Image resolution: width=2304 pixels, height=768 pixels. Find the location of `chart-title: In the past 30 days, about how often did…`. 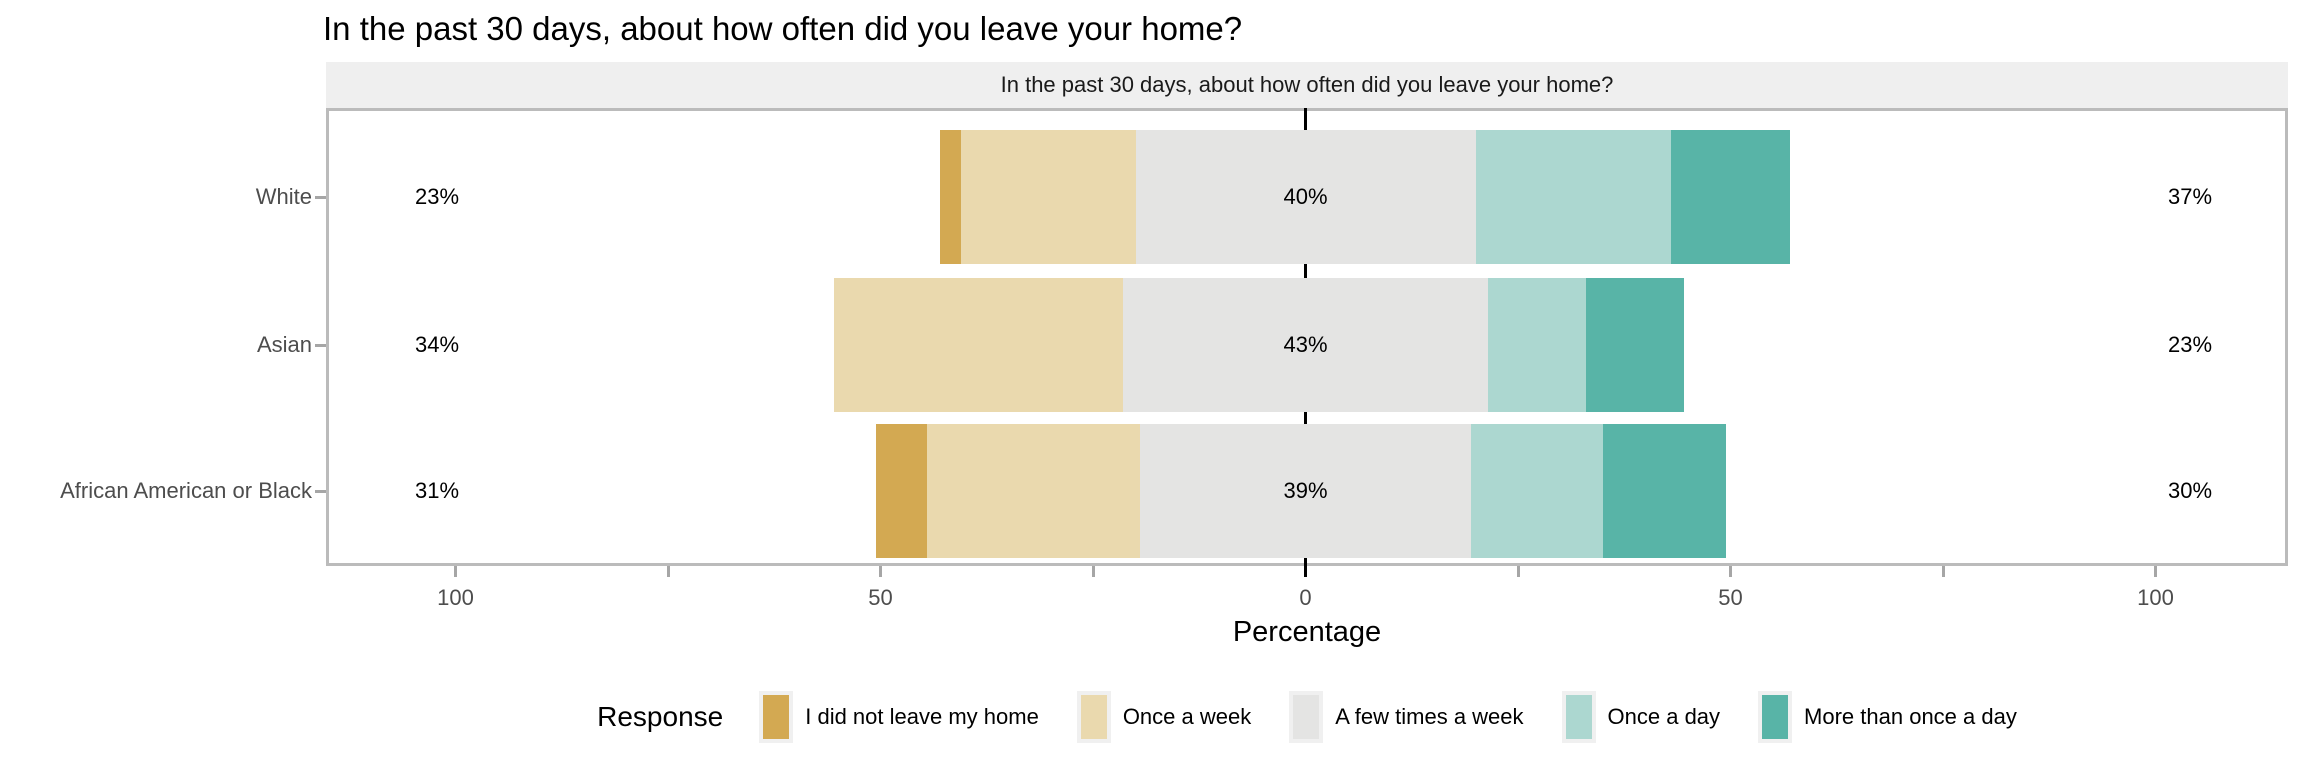

chart-title: In the past 30 days, about how often did… is located at coordinates (783, 28).